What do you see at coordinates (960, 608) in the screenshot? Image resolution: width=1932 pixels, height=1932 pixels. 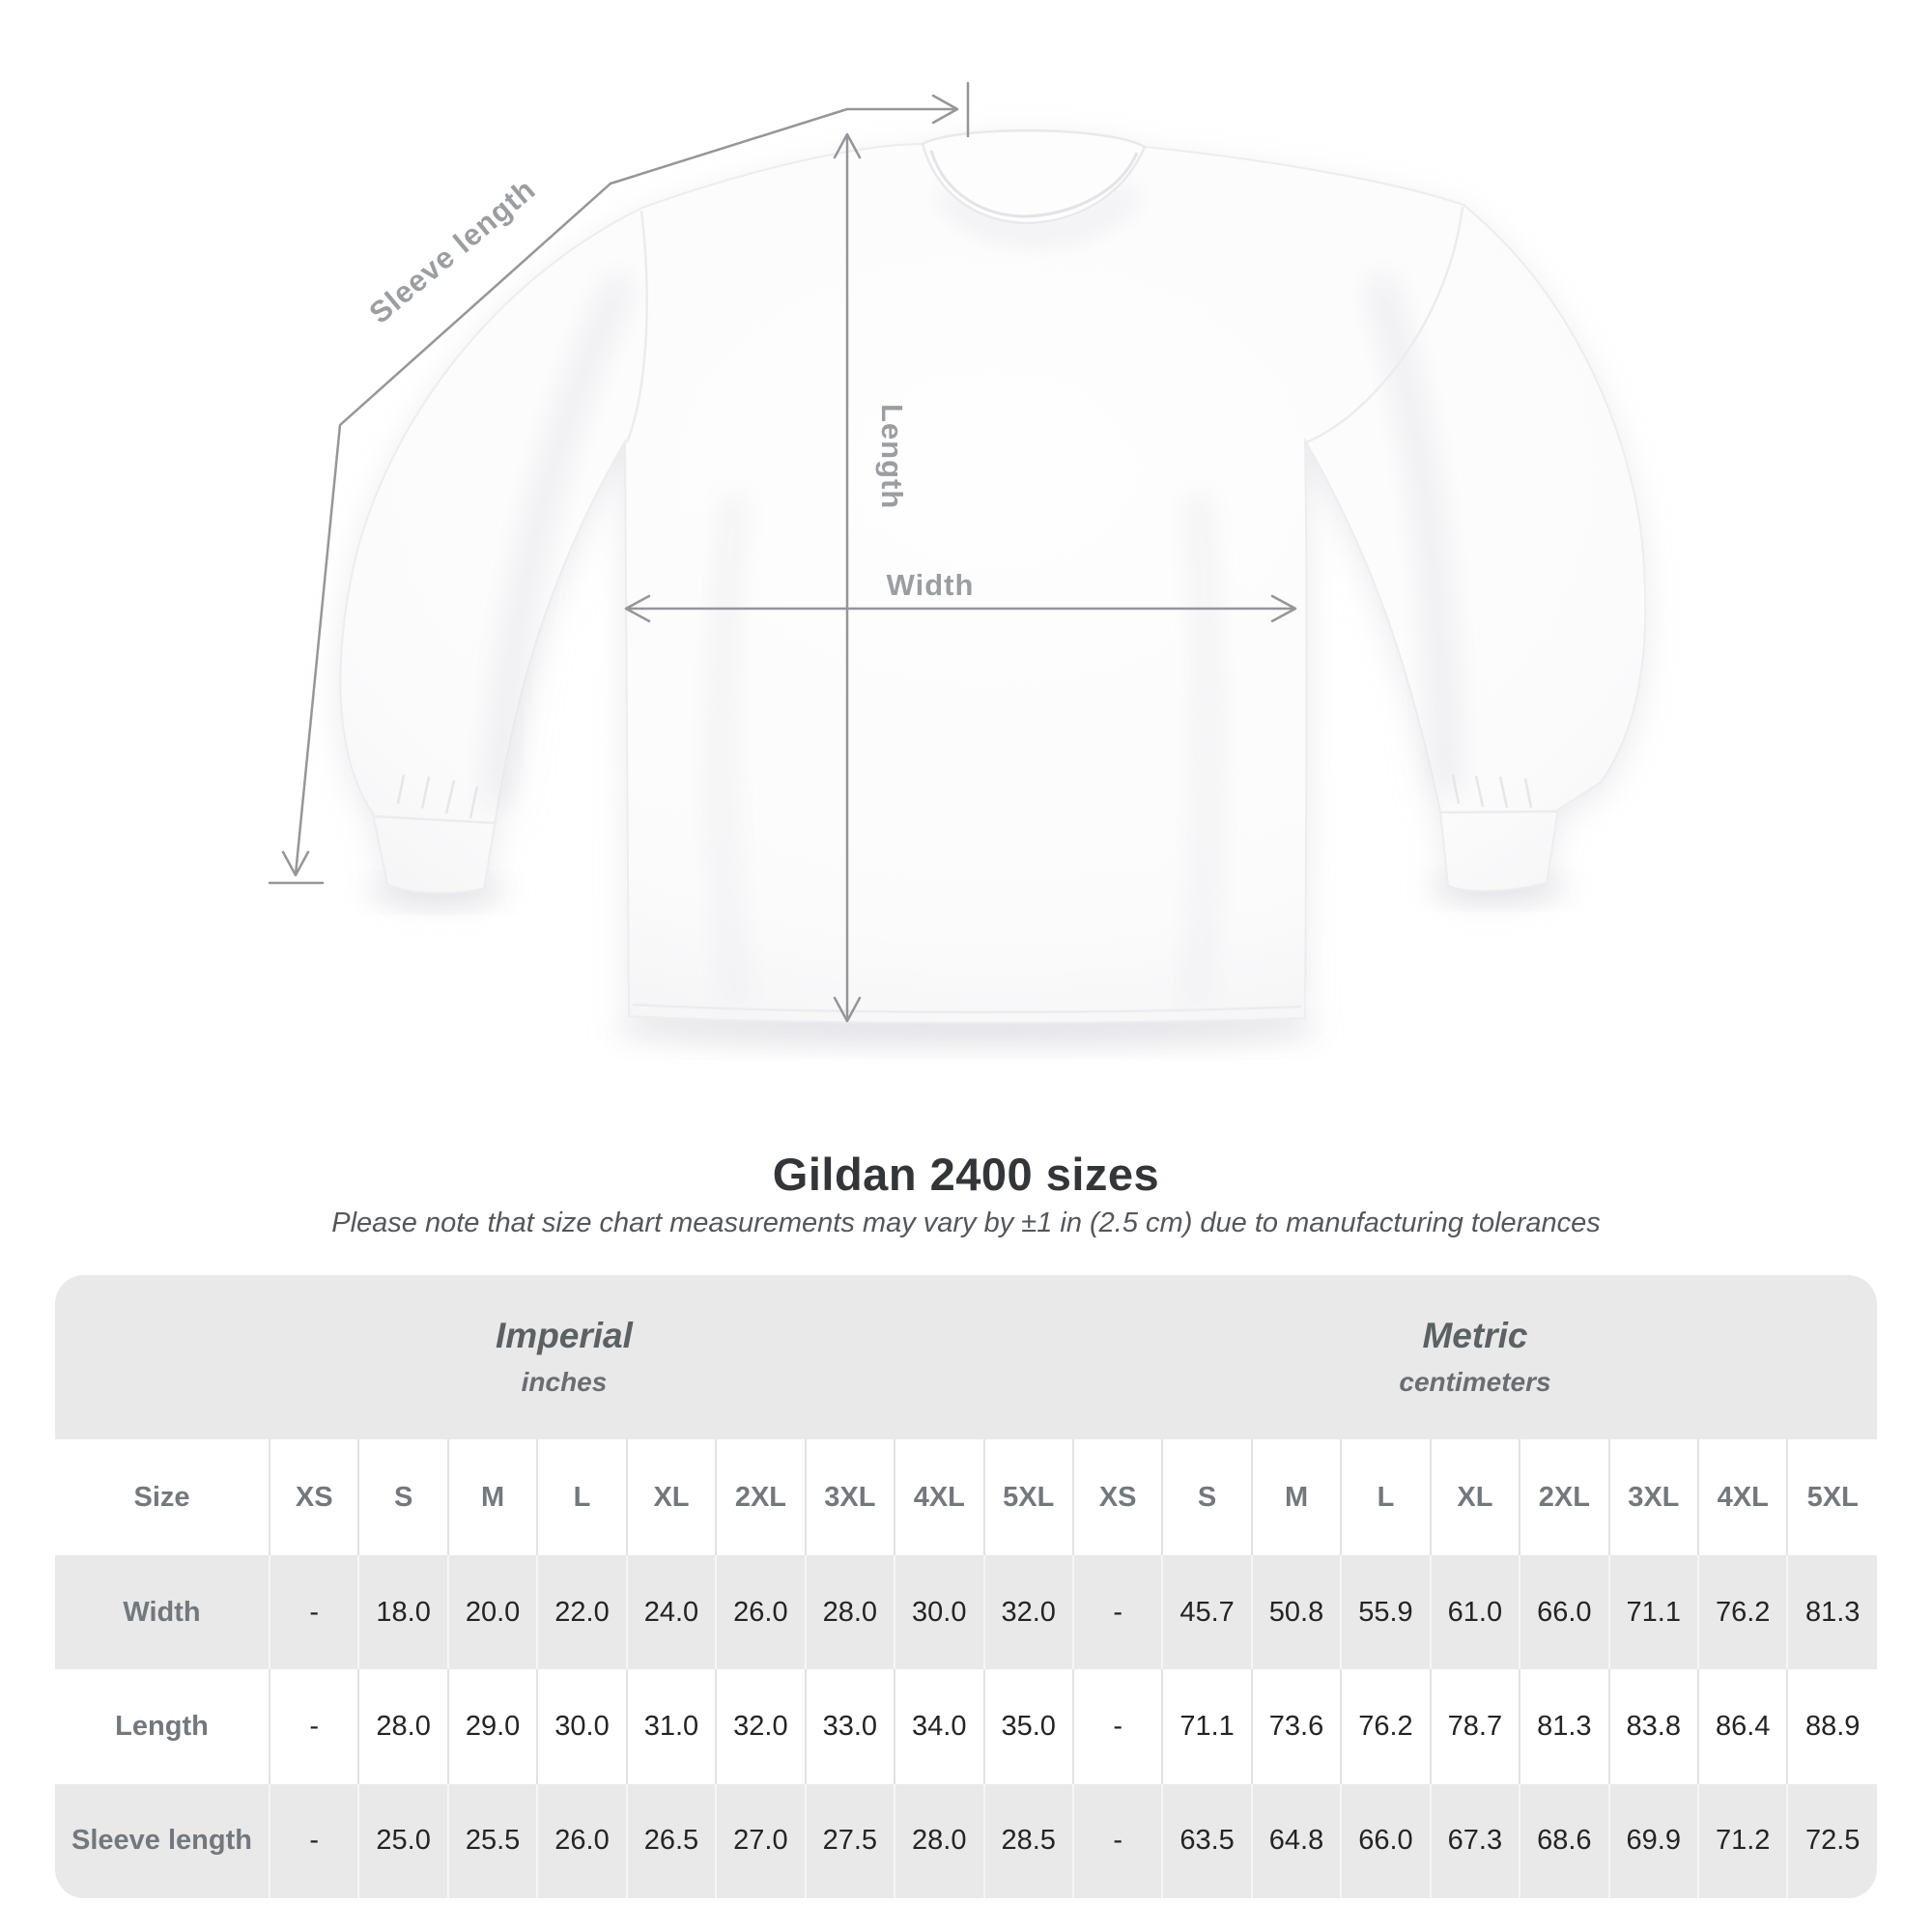 I see `width-arrow` at bounding box center [960, 608].